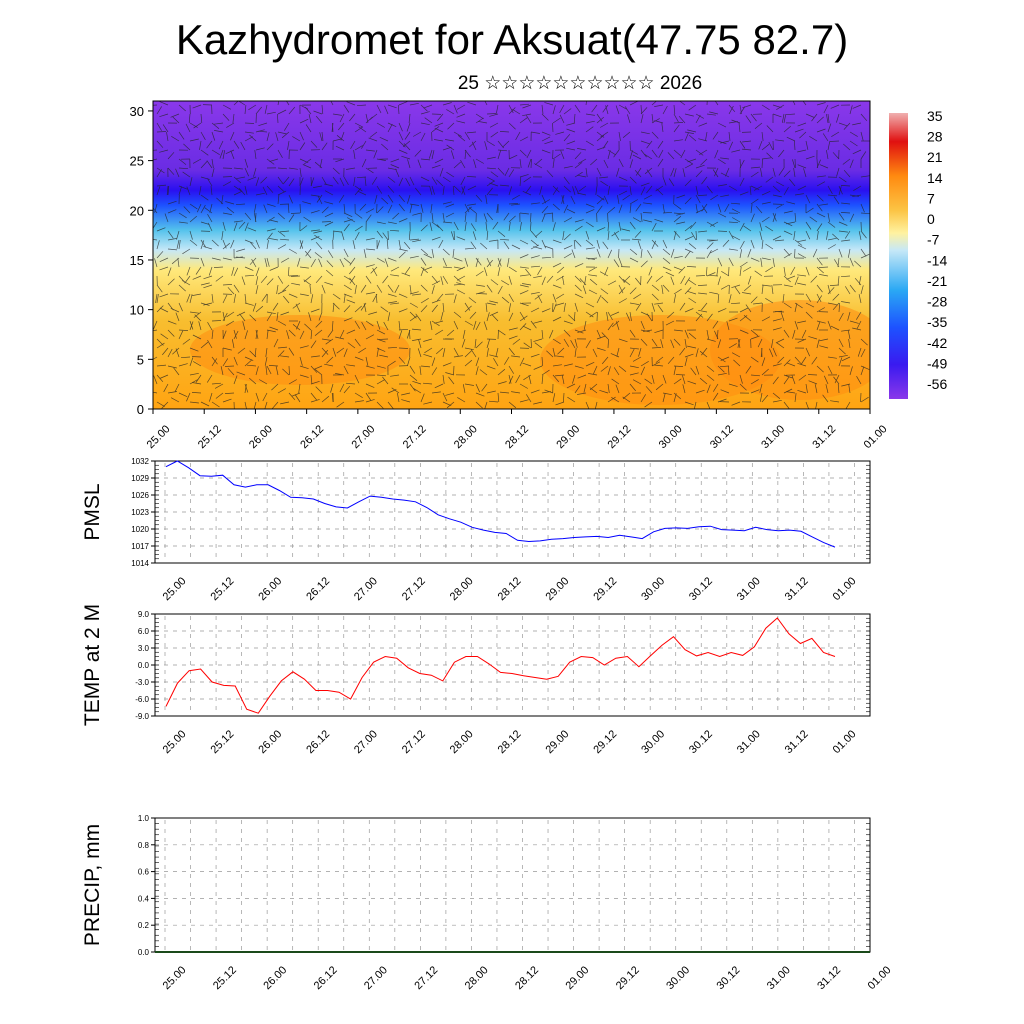 This screenshot has height=1024, width=1024. Describe the element at coordinates (140, 512) in the screenshot. I see `pmsl-y-tick-label: 1023` at that location.